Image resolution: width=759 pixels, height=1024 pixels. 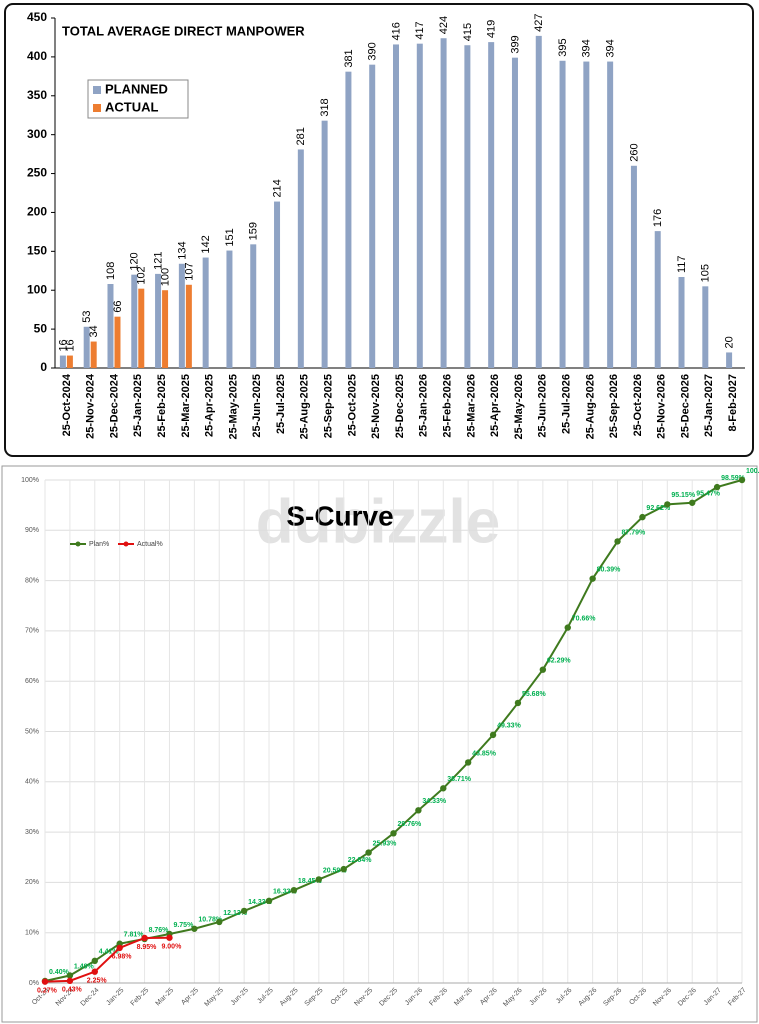 I want to click on x-tick-label: 25-Aug-2026, so click(x=590, y=406).